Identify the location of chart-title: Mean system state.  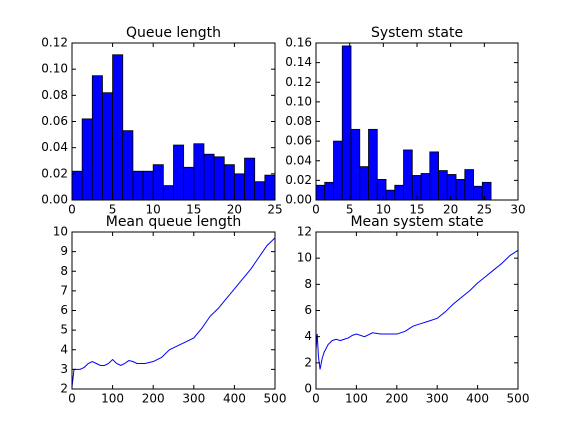
(416, 222).